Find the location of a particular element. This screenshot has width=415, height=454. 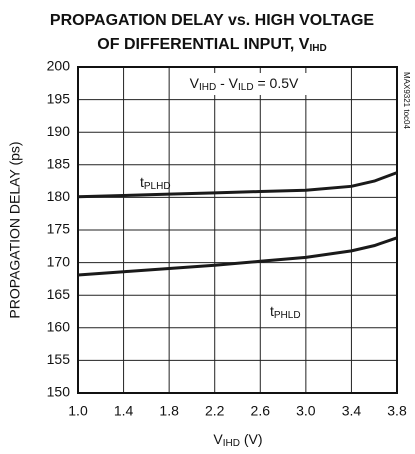

y-tick-label: 175 is located at coordinates (59, 229).